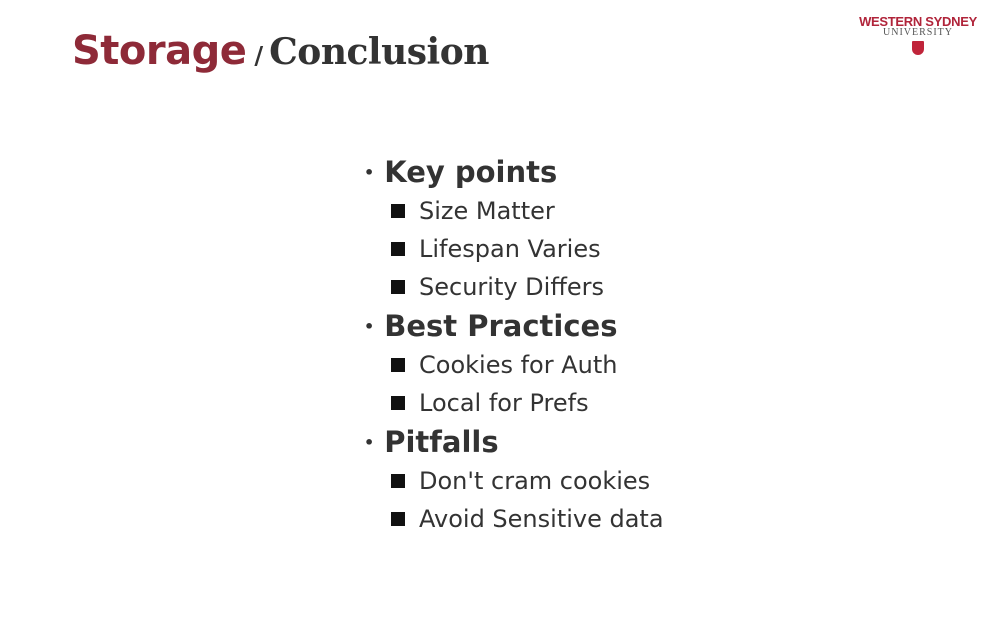 Image resolution: width=1000 pixels, height=624 pixels. What do you see at coordinates (512, 287) in the screenshot?
I see `list-item-text: Security Differs` at bounding box center [512, 287].